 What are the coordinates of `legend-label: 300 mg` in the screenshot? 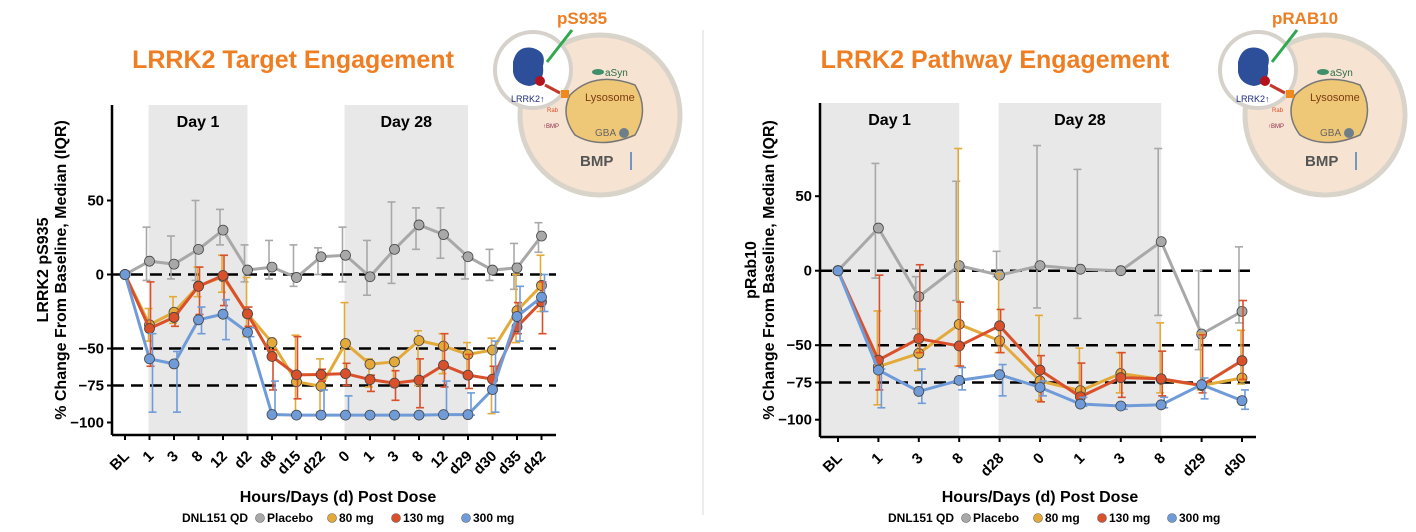 It's located at (1199, 518).